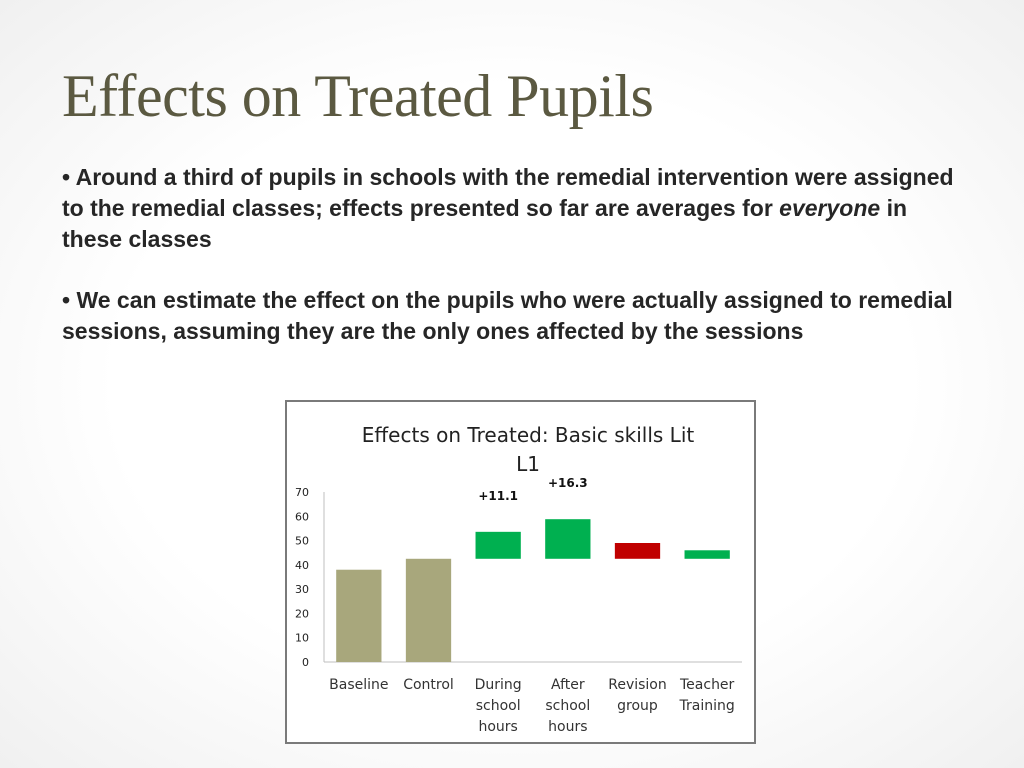 This screenshot has width=1024, height=768. What do you see at coordinates (830, 208) in the screenshot?
I see `bullet-1-emphasis: everyone` at bounding box center [830, 208].